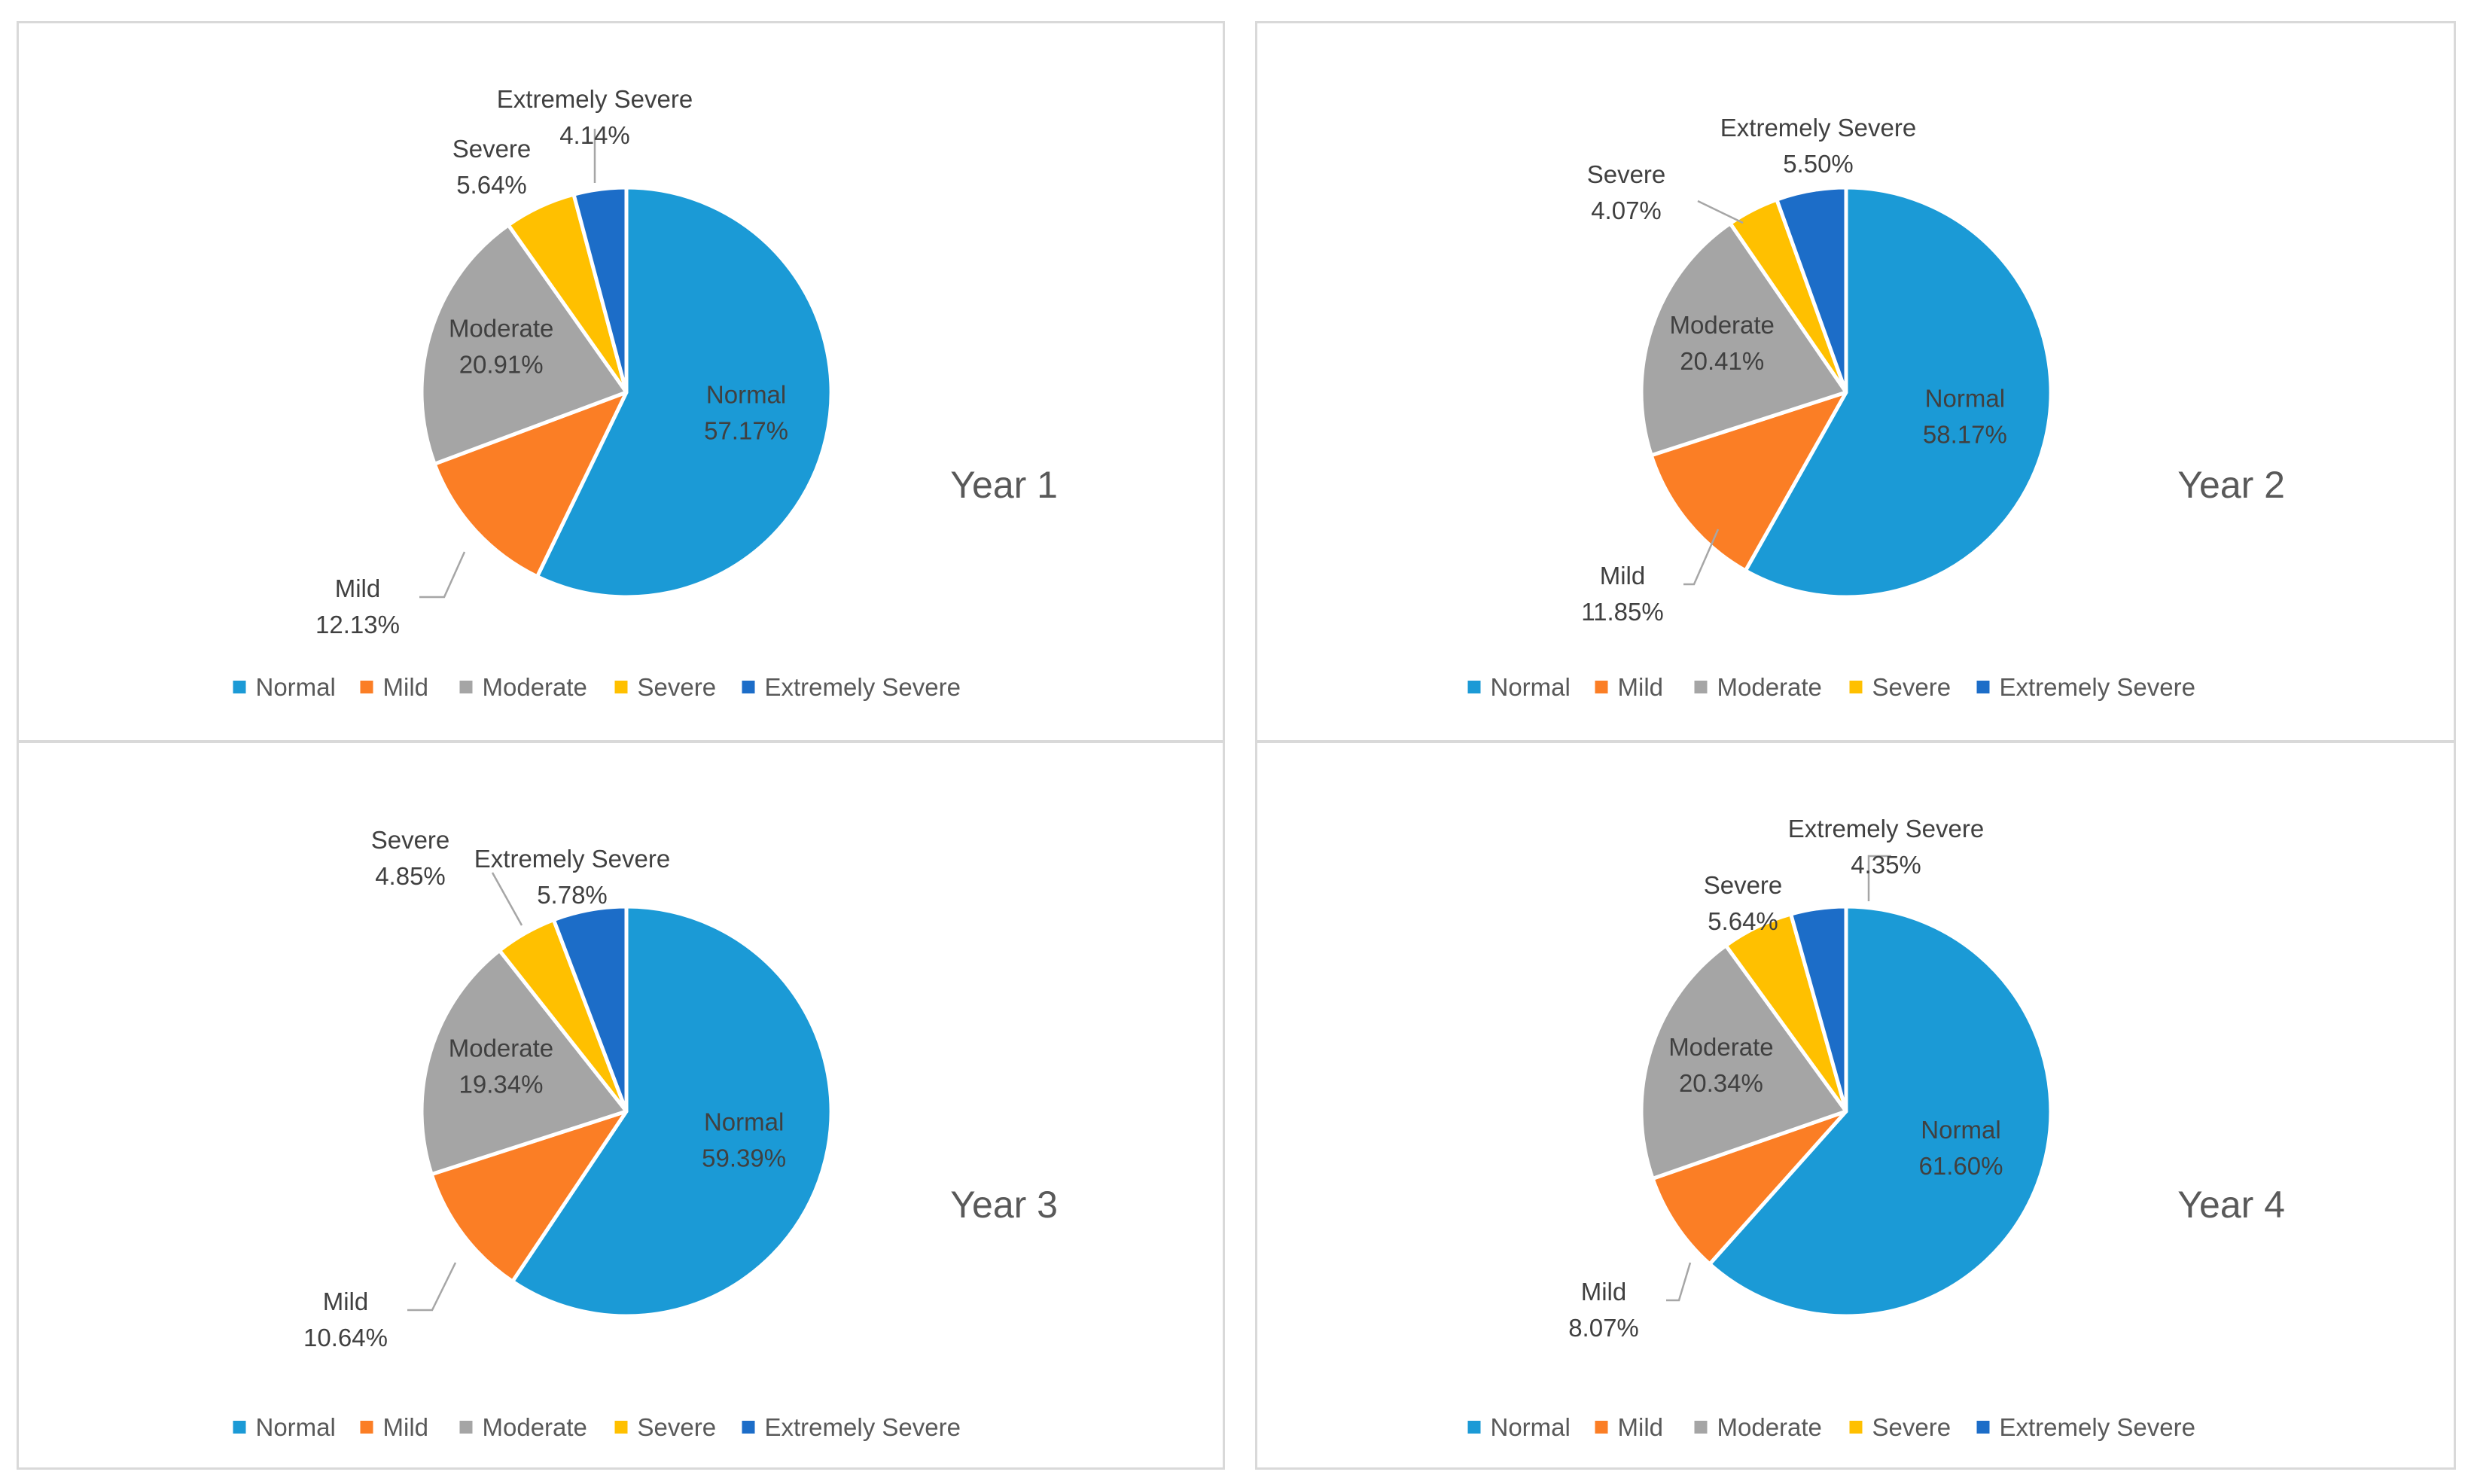 This screenshot has width=2471, height=1484. Describe the element at coordinates (1720, 212) in the screenshot. I see `leader-line-severe` at that location.